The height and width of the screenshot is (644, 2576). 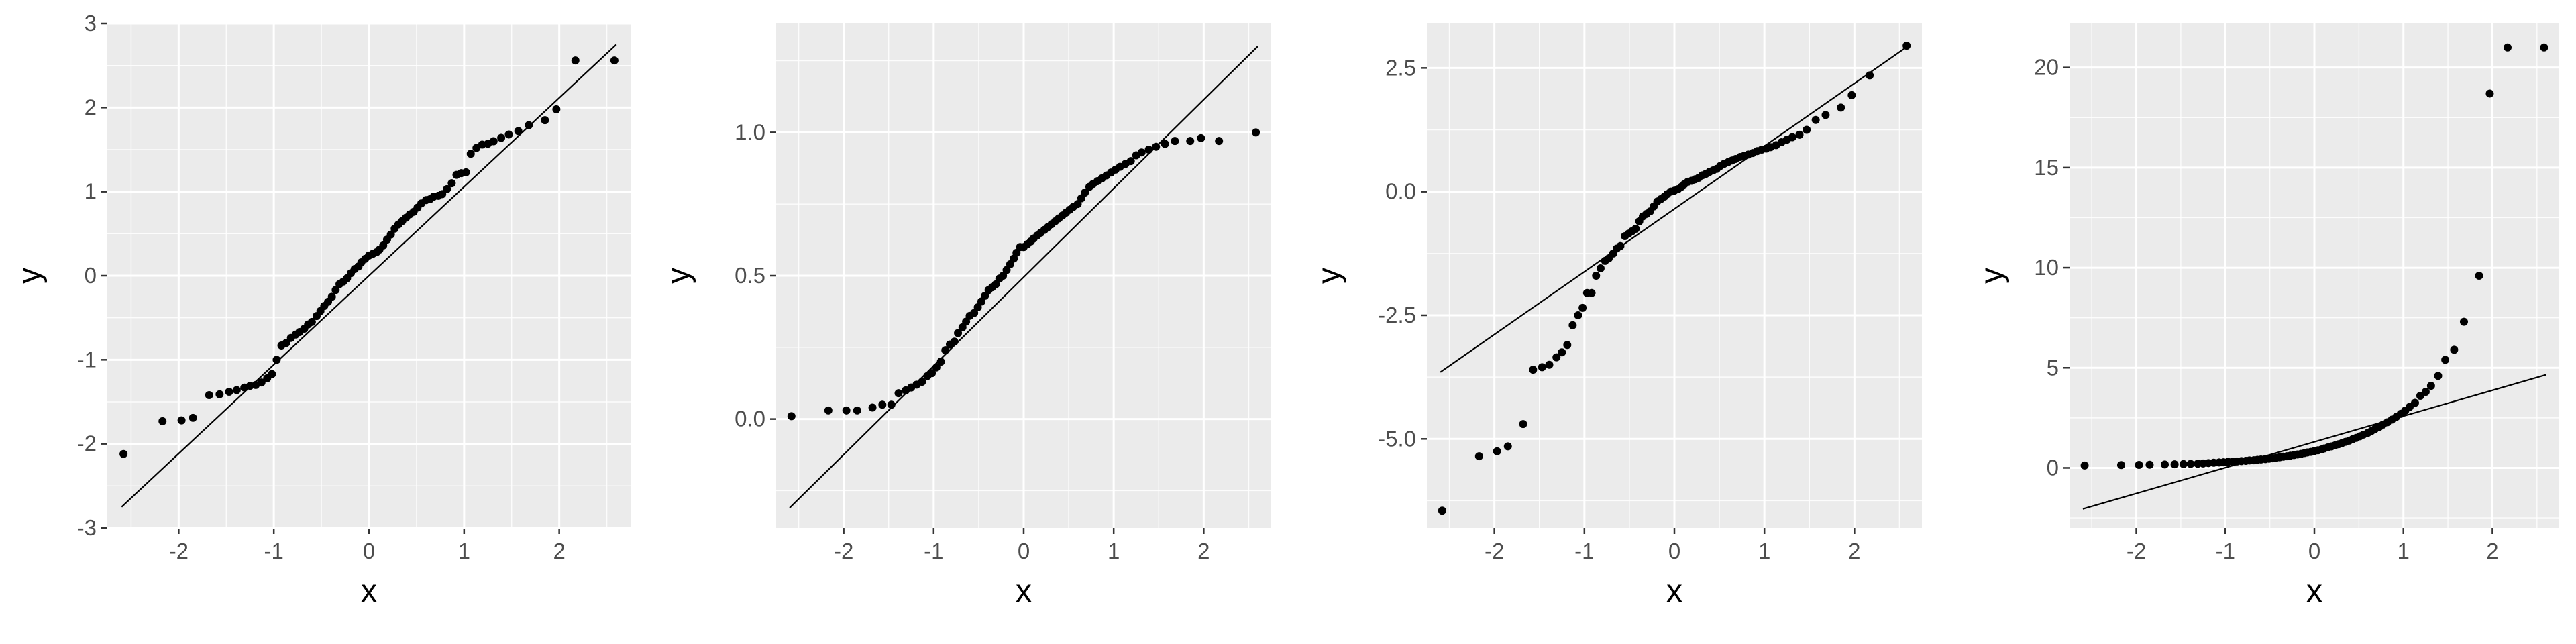 I want to click on y-tick-label: 2.5, so click(x=1400, y=67).